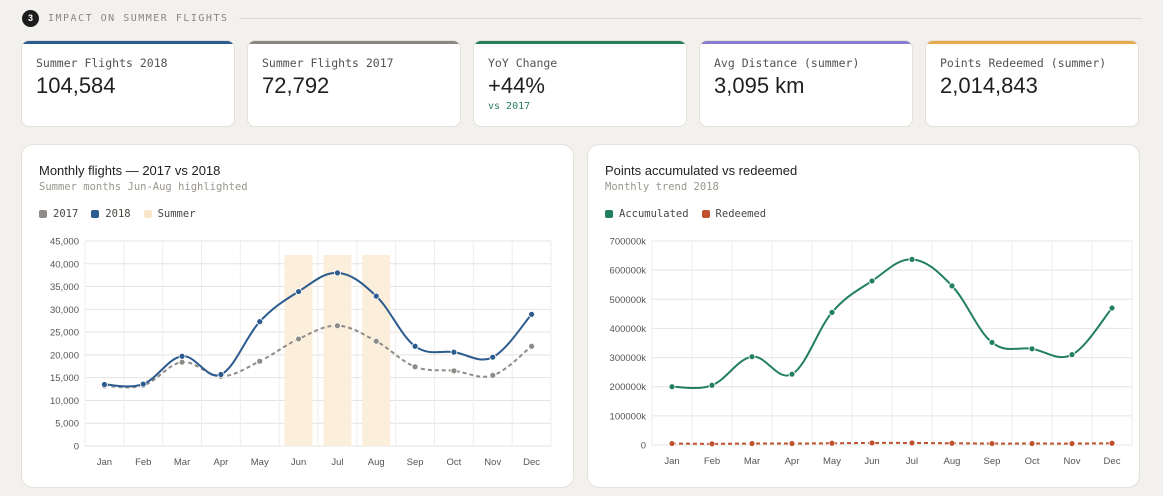  Describe the element at coordinates (102, 63) in the screenshot. I see `kpi-label: Summer Flights 2018` at that location.